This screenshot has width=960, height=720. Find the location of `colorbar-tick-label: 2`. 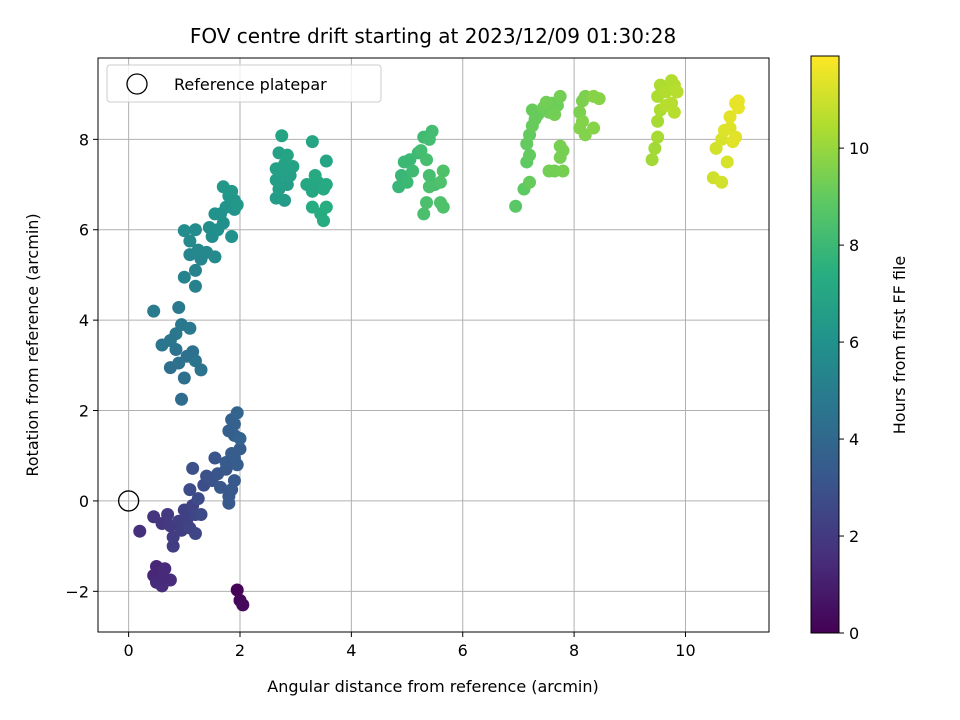

colorbar-tick-label: 2 is located at coordinates (854, 536).